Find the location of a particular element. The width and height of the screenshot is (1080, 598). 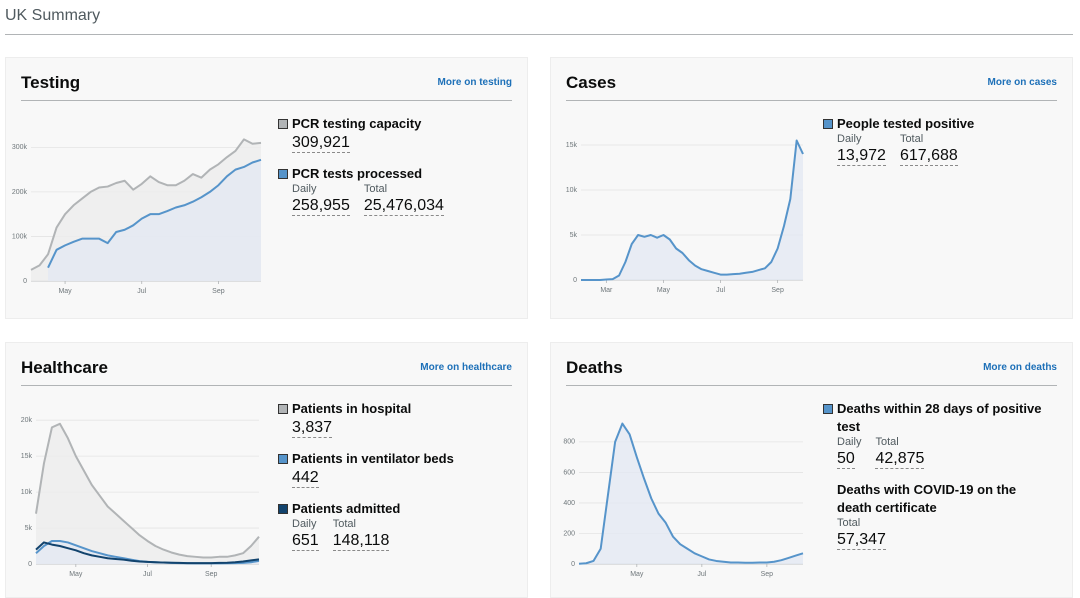

figure: Total 25,476,034 is located at coordinates (403, 199).